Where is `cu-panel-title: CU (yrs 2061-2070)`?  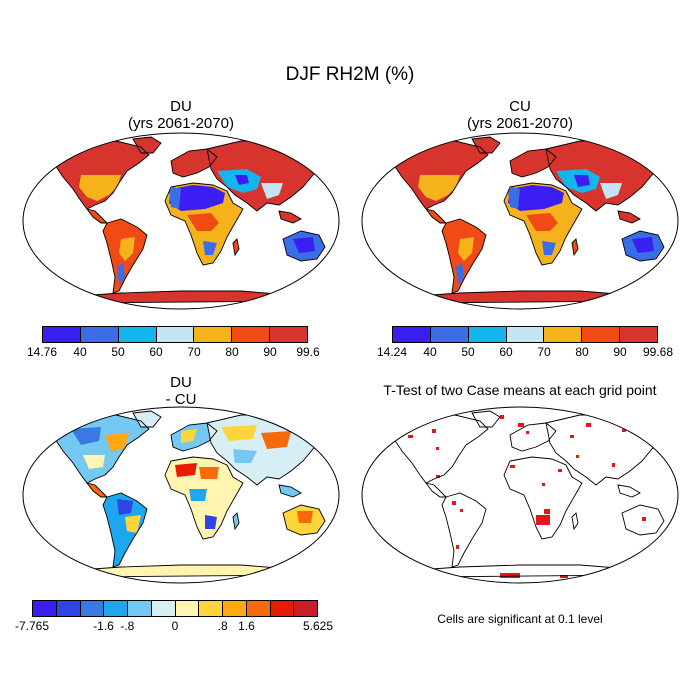
cu-panel-title: CU (yrs 2061-2070) is located at coordinates (520, 115).